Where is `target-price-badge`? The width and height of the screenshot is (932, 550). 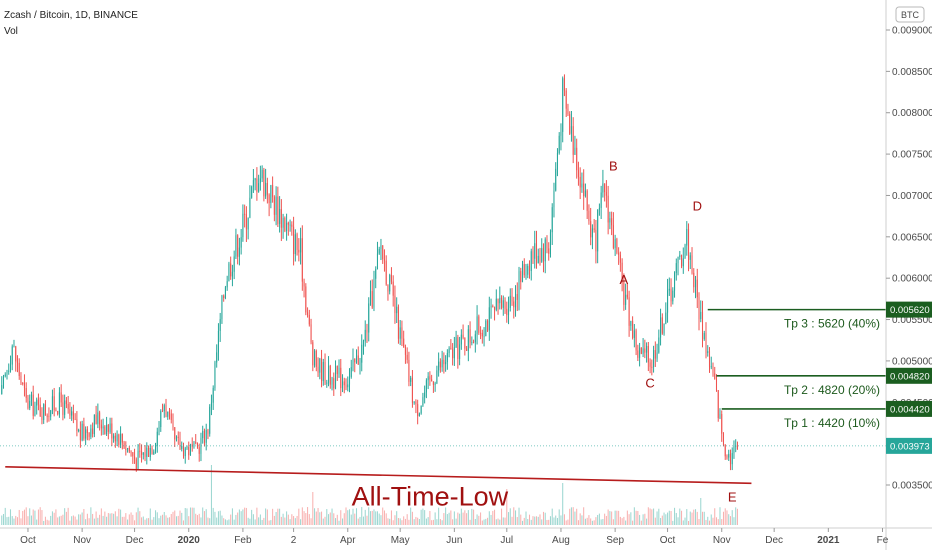 target-price-badge is located at coordinates (909, 408).